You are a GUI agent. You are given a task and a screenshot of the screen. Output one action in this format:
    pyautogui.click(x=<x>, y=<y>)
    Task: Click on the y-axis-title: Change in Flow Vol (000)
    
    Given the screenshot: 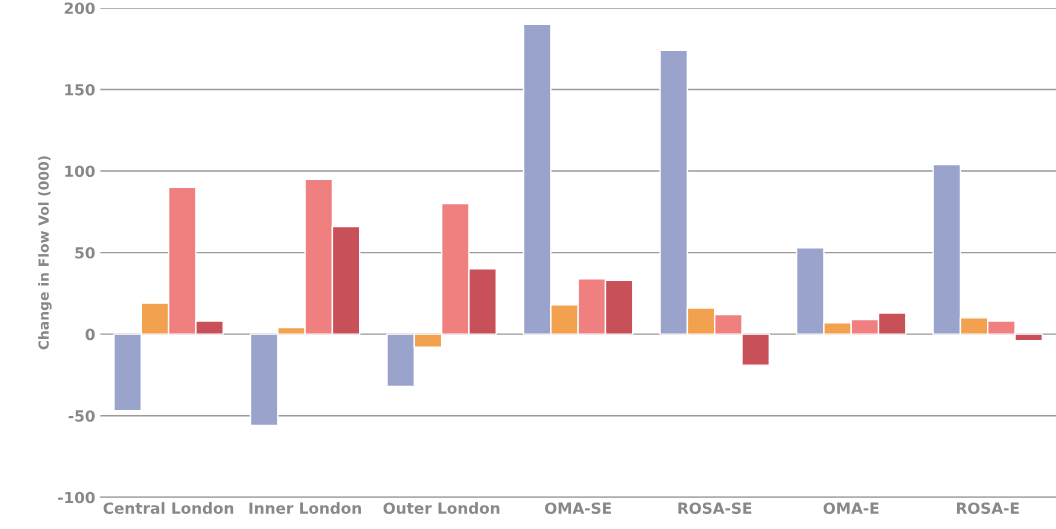 What is the action you would take?
    pyautogui.click(x=45, y=253)
    